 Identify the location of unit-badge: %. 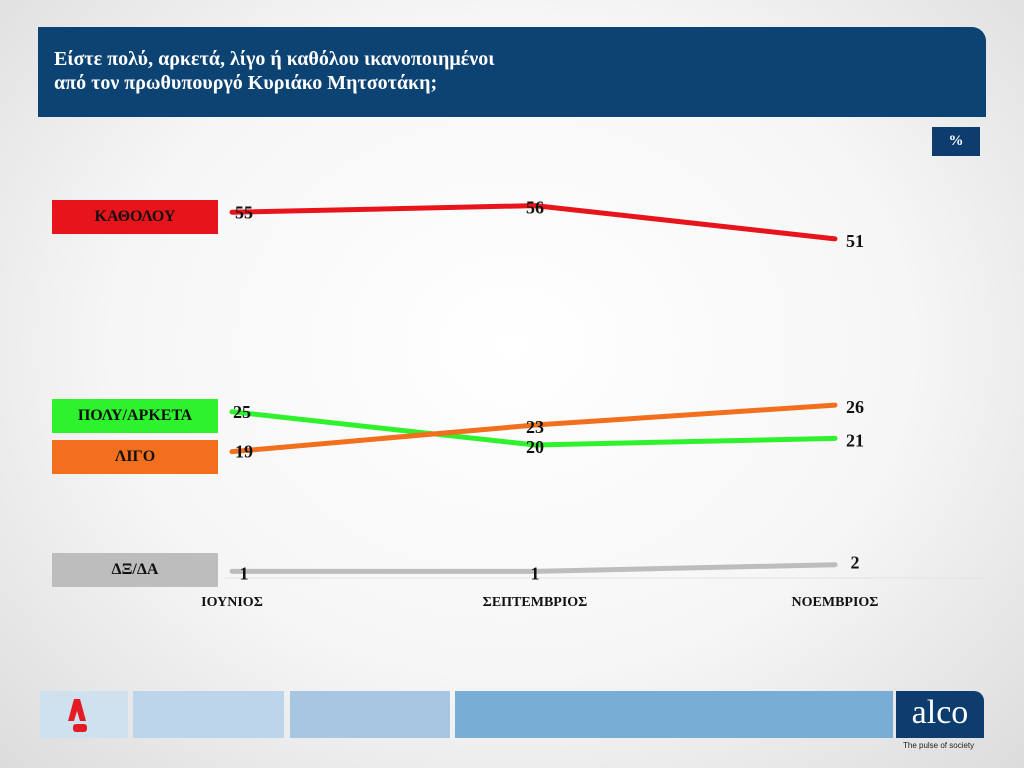
(956, 141).